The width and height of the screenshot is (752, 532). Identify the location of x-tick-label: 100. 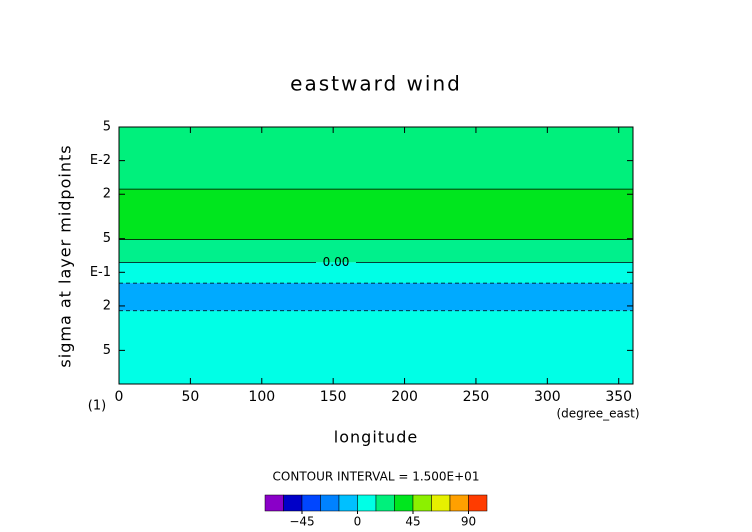
(261, 397).